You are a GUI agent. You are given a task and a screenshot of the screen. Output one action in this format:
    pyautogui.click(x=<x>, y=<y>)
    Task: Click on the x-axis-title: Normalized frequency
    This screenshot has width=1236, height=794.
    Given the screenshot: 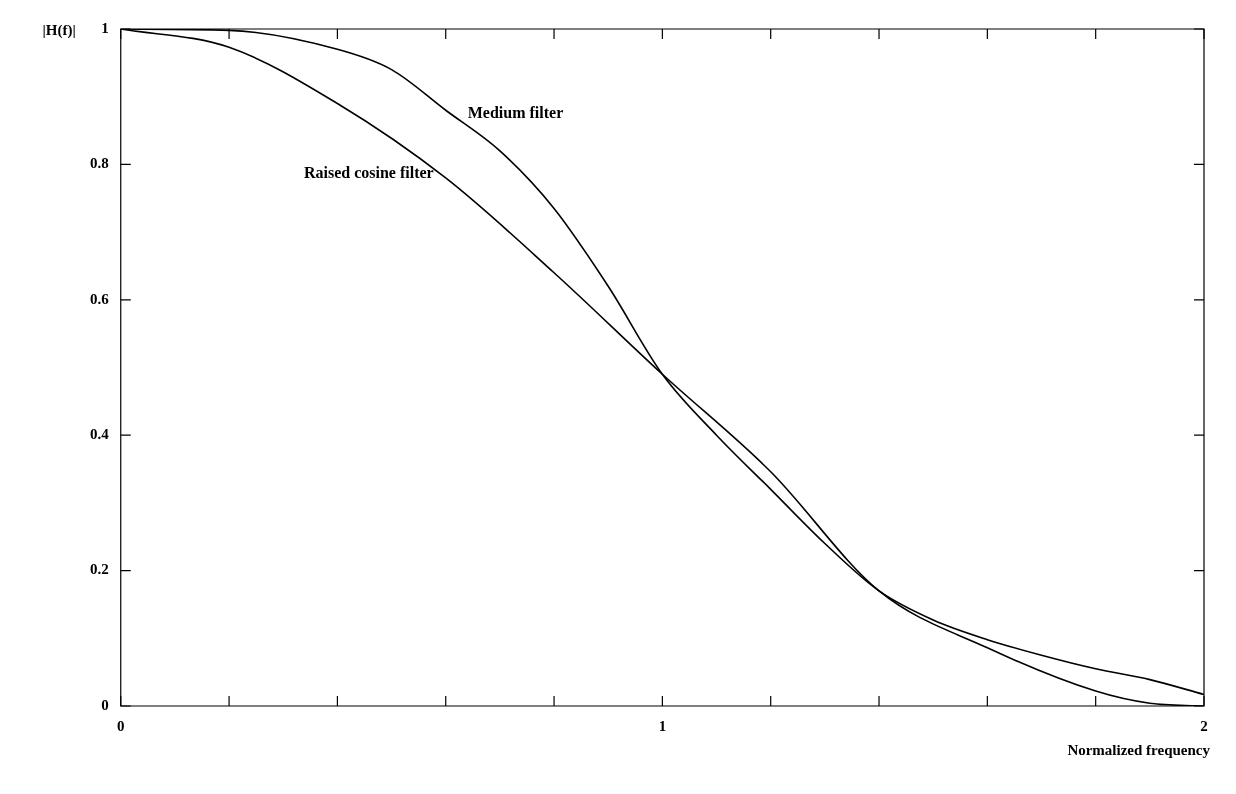 What is the action you would take?
    pyautogui.click(x=1139, y=750)
    